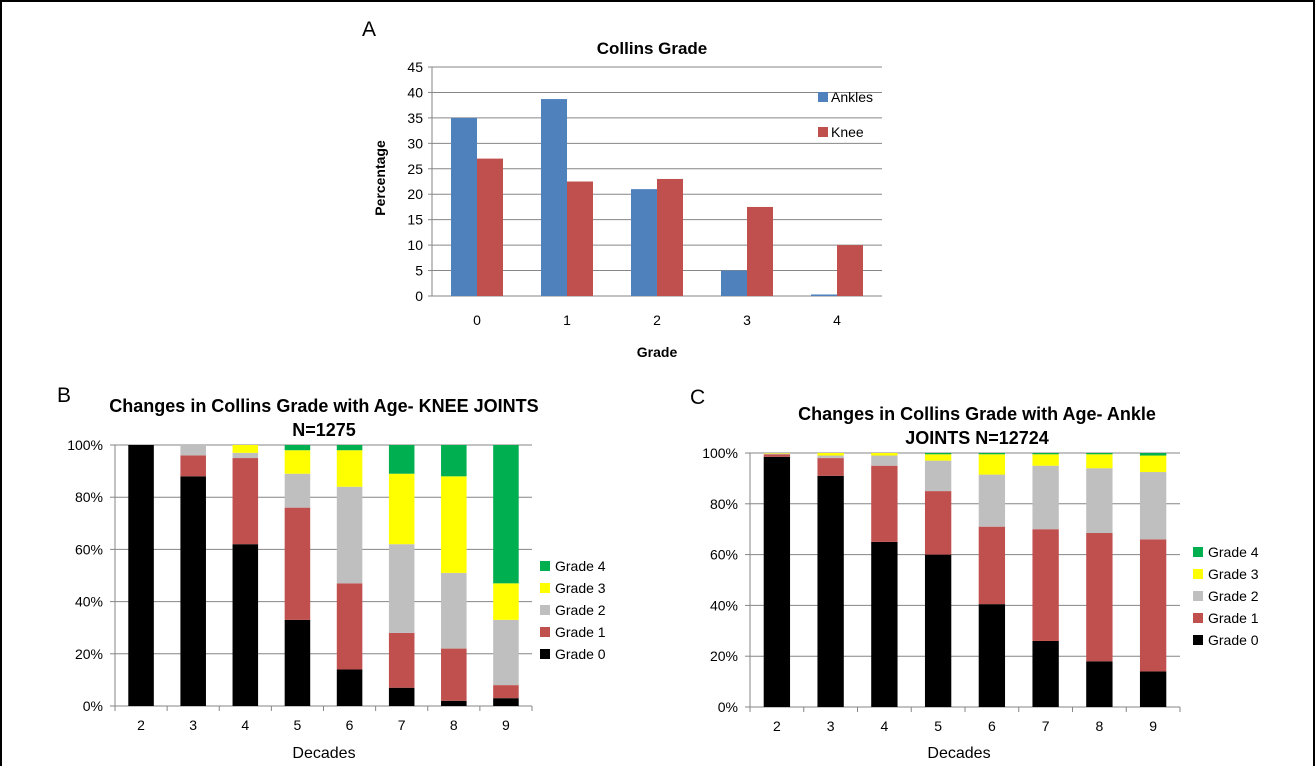 The image size is (1315, 766). What do you see at coordinates (141, 725) in the screenshot?
I see `chart-b-x-tick-label: 2` at bounding box center [141, 725].